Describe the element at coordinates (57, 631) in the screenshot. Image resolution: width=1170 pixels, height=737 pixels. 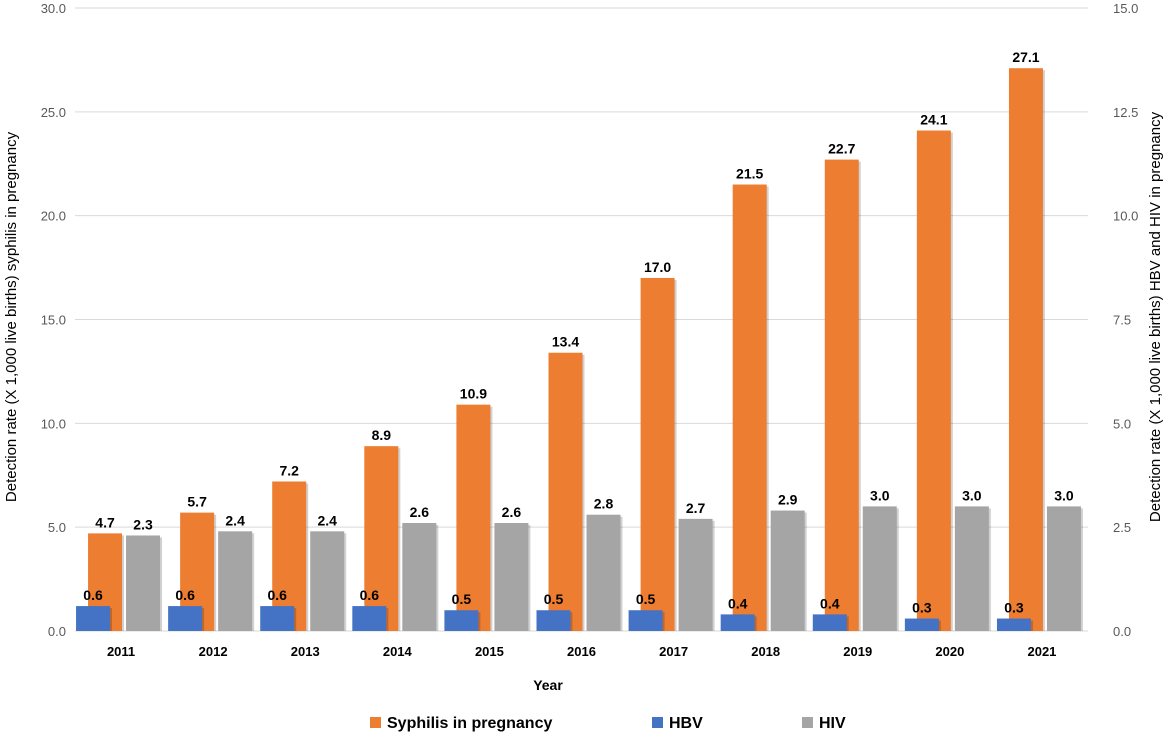
I see `left-tick-label: 0.0` at that location.